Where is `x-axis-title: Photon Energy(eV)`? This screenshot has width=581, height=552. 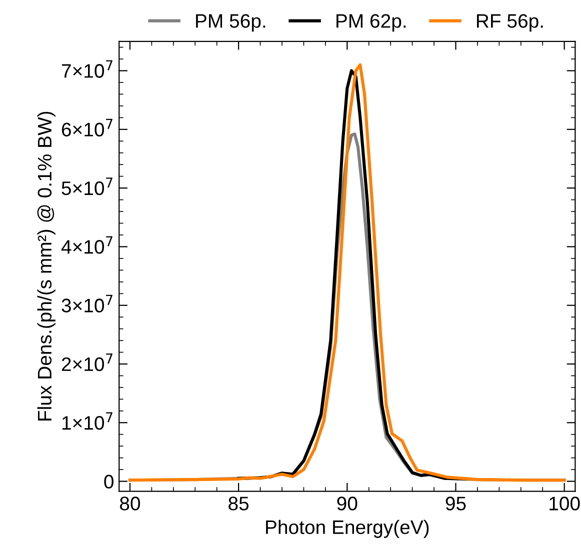 x-axis-title: Photon Energy(eV) is located at coordinates (347, 529).